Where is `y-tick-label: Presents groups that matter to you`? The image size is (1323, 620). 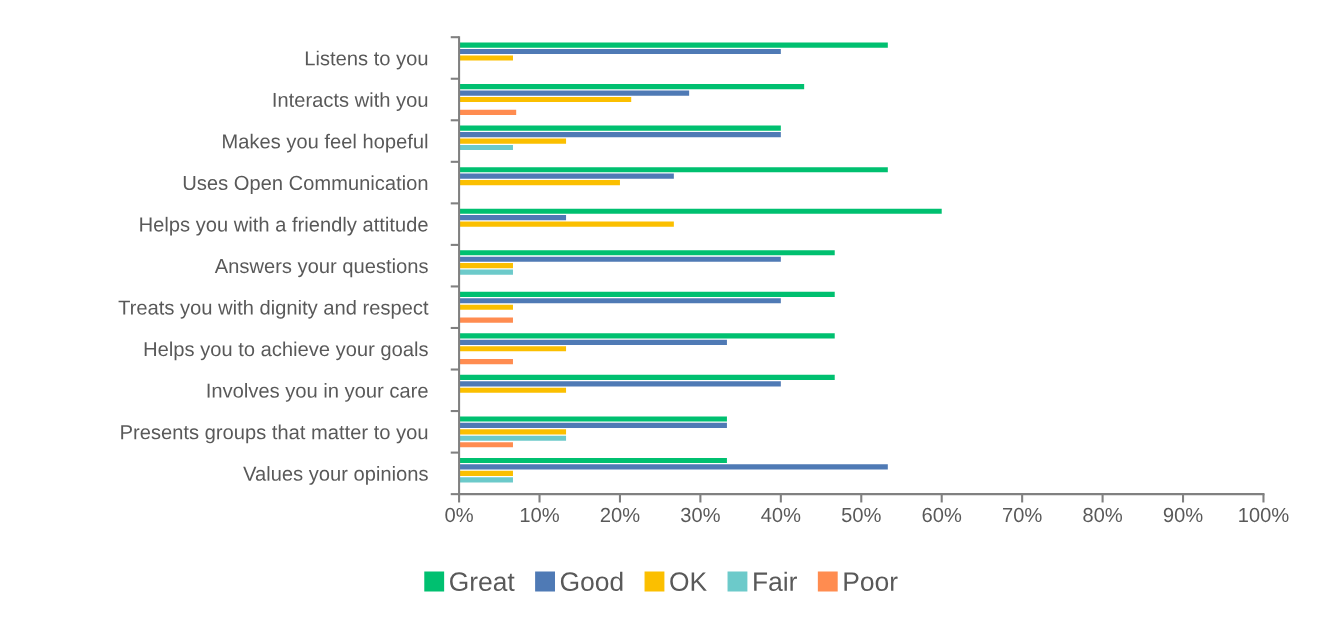 y-tick-label: Presents groups that matter to you is located at coordinates (274, 434).